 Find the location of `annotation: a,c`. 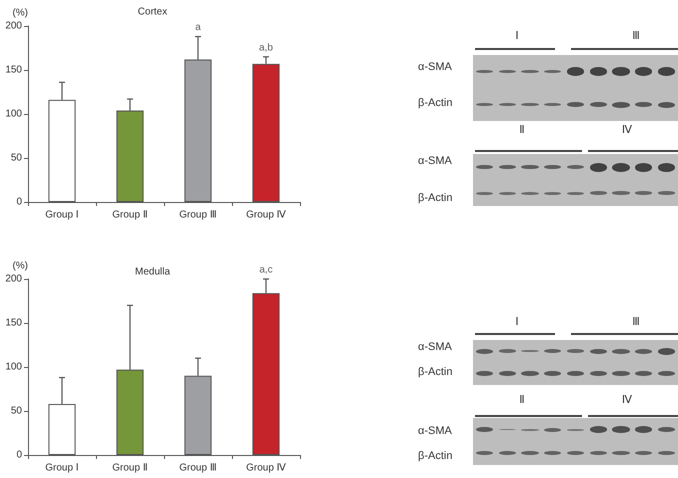

annotation: a,c is located at coordinates (266, 270).